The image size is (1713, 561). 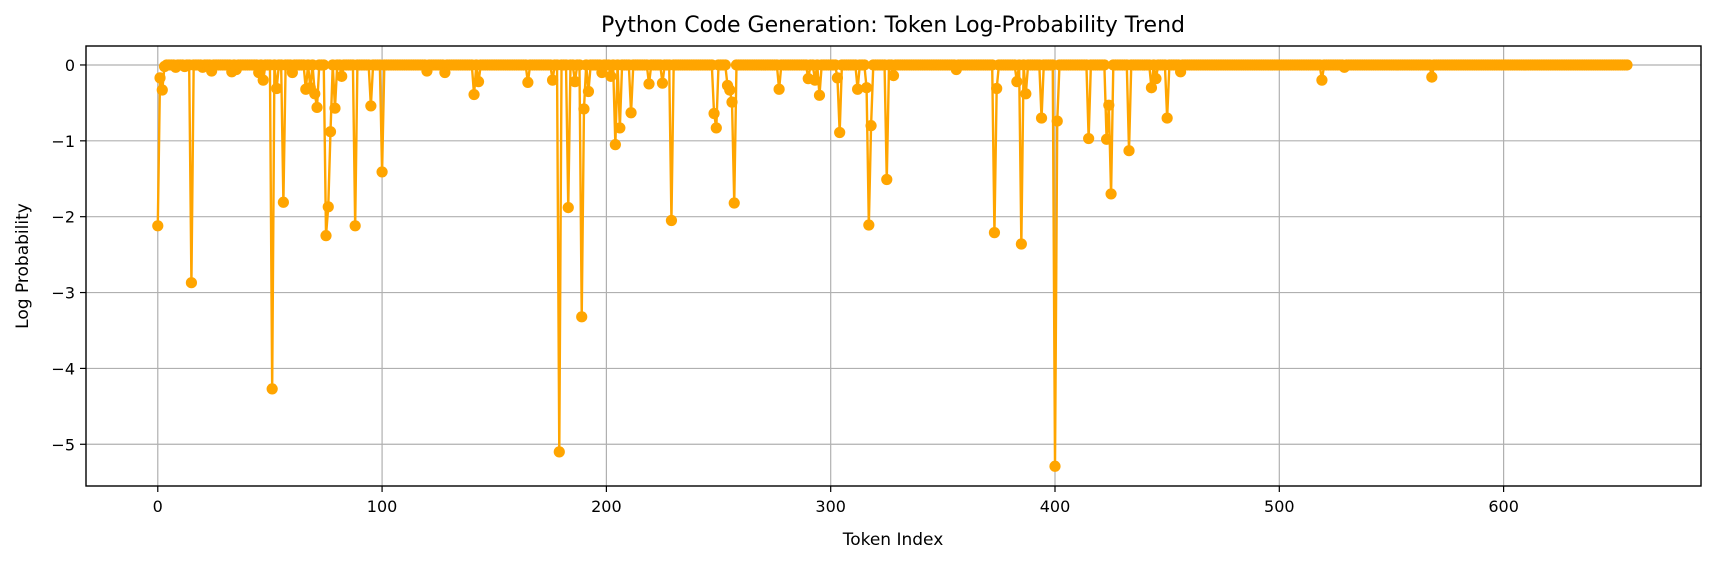 What do you see at coordinates (63, 368) in the screenshot?
I see `y-tick-label: −4` at bounding box center [63, 368].